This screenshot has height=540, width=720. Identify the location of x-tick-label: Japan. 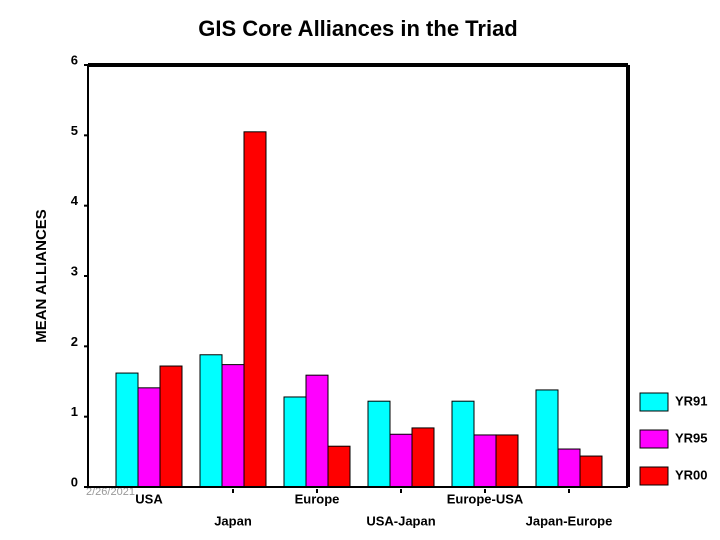
(233, 520).